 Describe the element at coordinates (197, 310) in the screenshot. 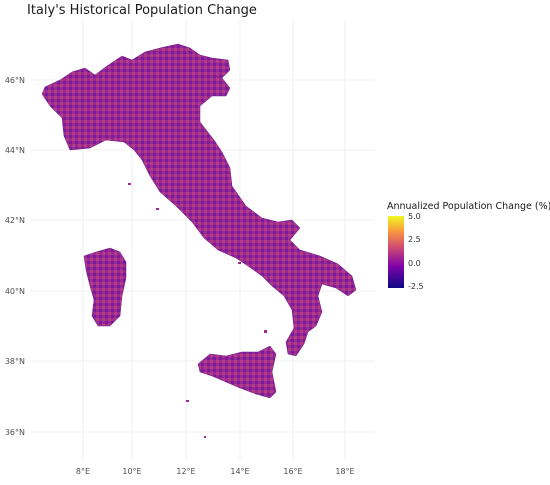

I see `small-islands` at that location.